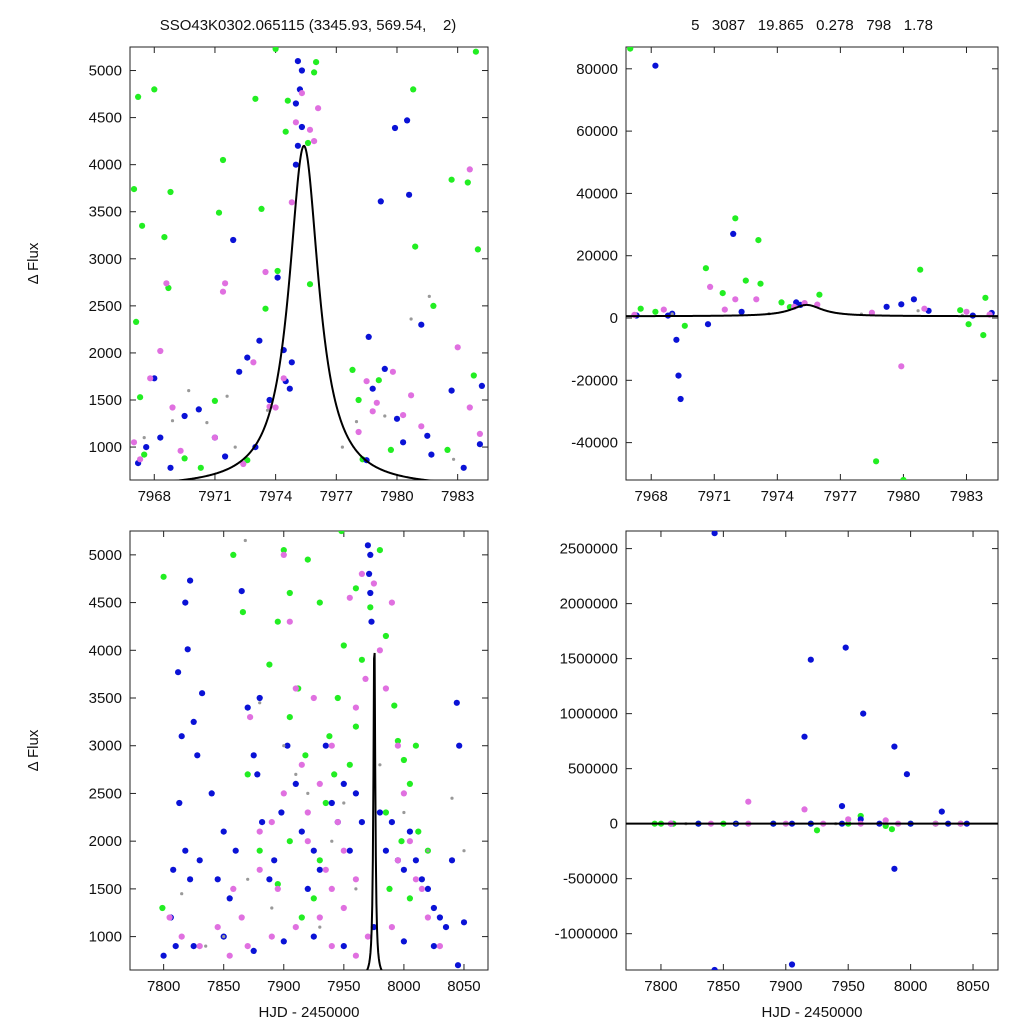 This screenshot has width=1024, height=1024. Describe the element at coordinates (812, 310) in the screenshot. I see `fit-curve` at that location.